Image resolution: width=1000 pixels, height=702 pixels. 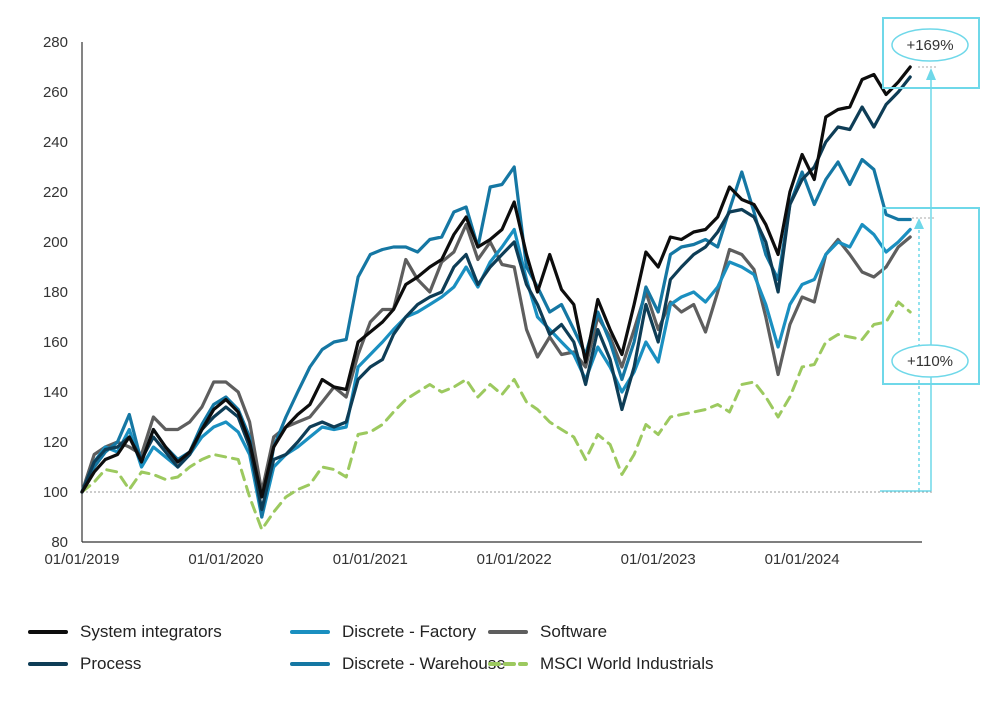 What do you see at coordinates (55, 242) in the screenshot?
I see `y-tick-label: 200` at bounding box center [55, 242].